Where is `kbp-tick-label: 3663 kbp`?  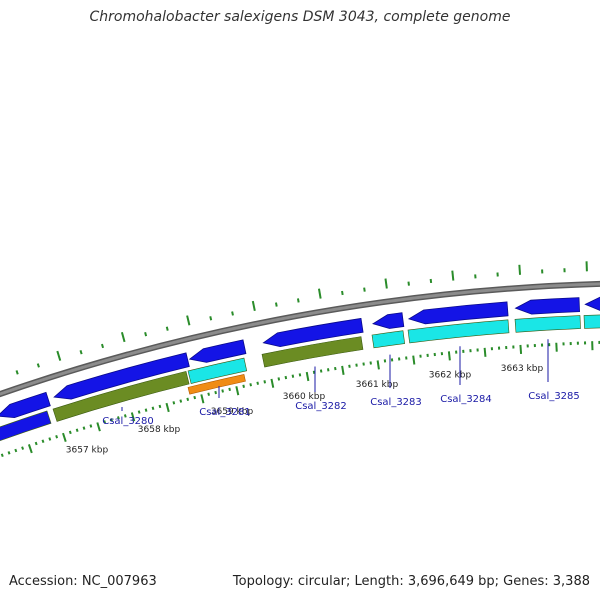 kbp-tick-label: 3663 kbp is located at coordinates (522, 369).